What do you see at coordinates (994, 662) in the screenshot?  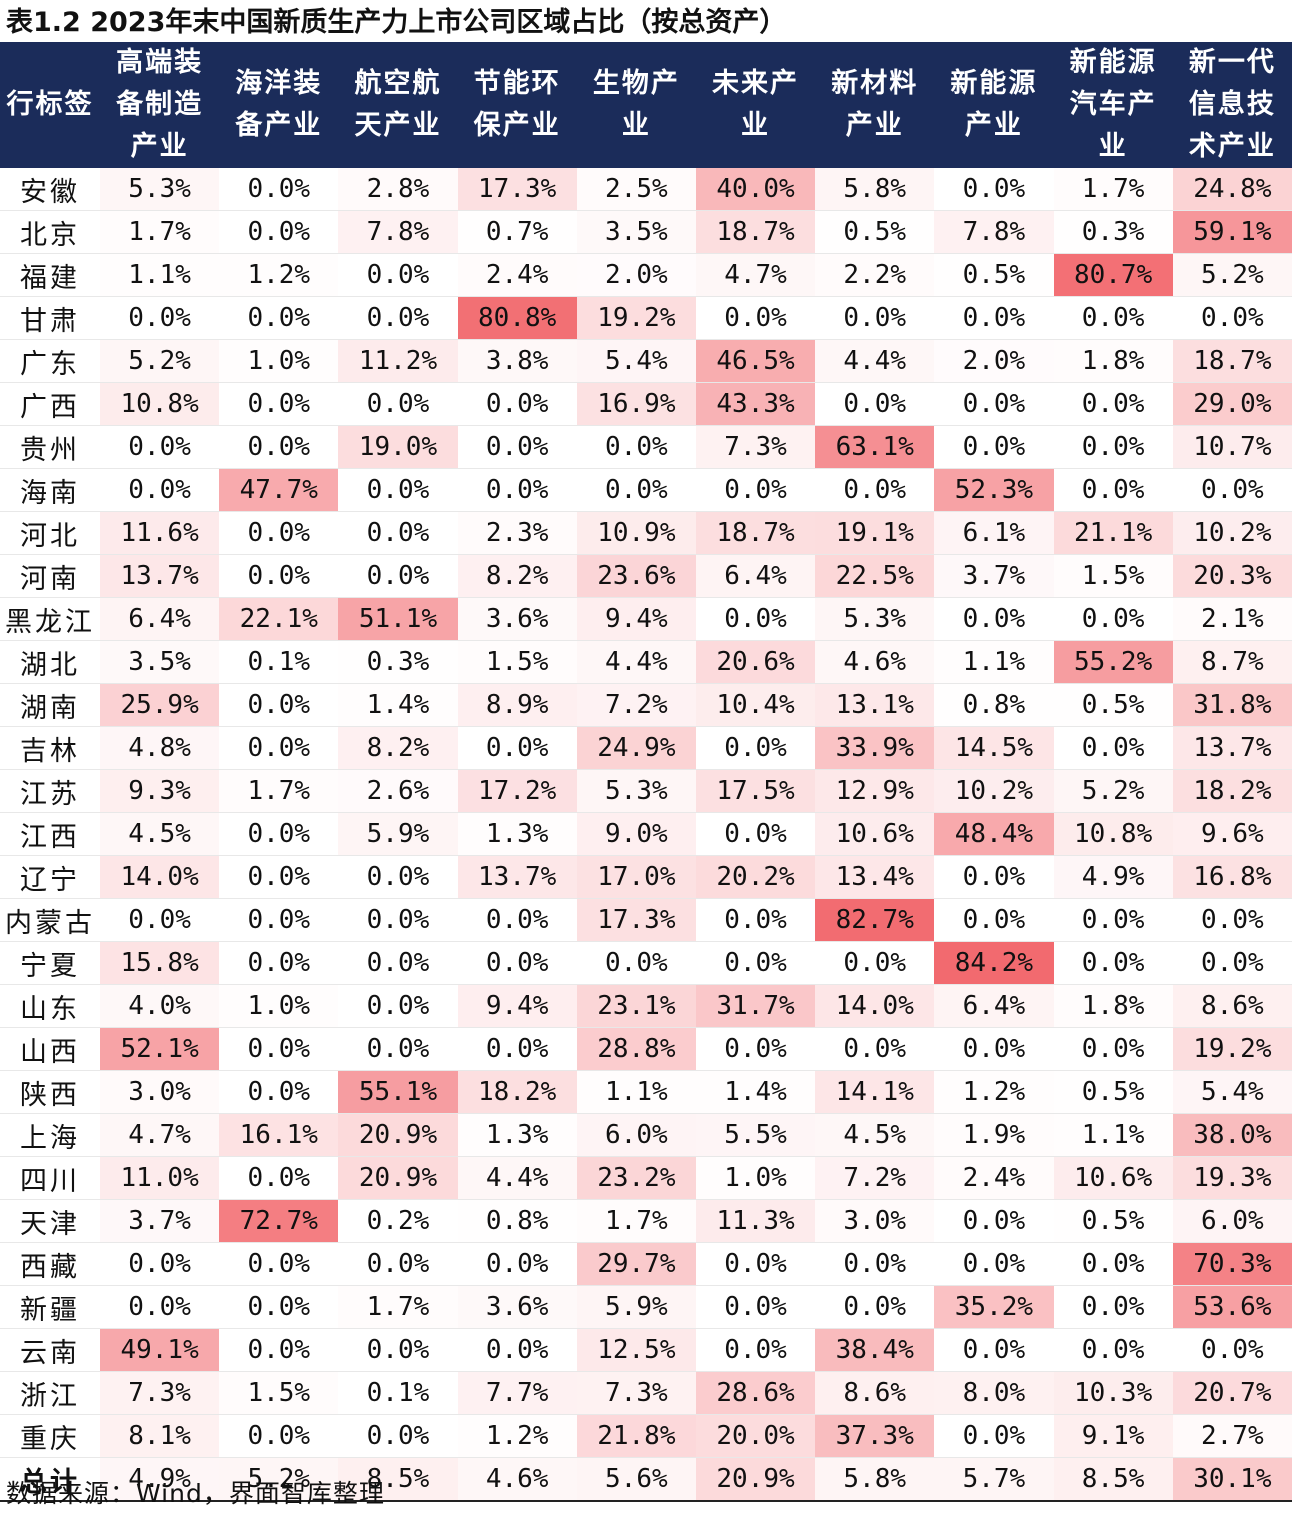 I see `value-cell: 1.1%` at bounding box center [994, 662].